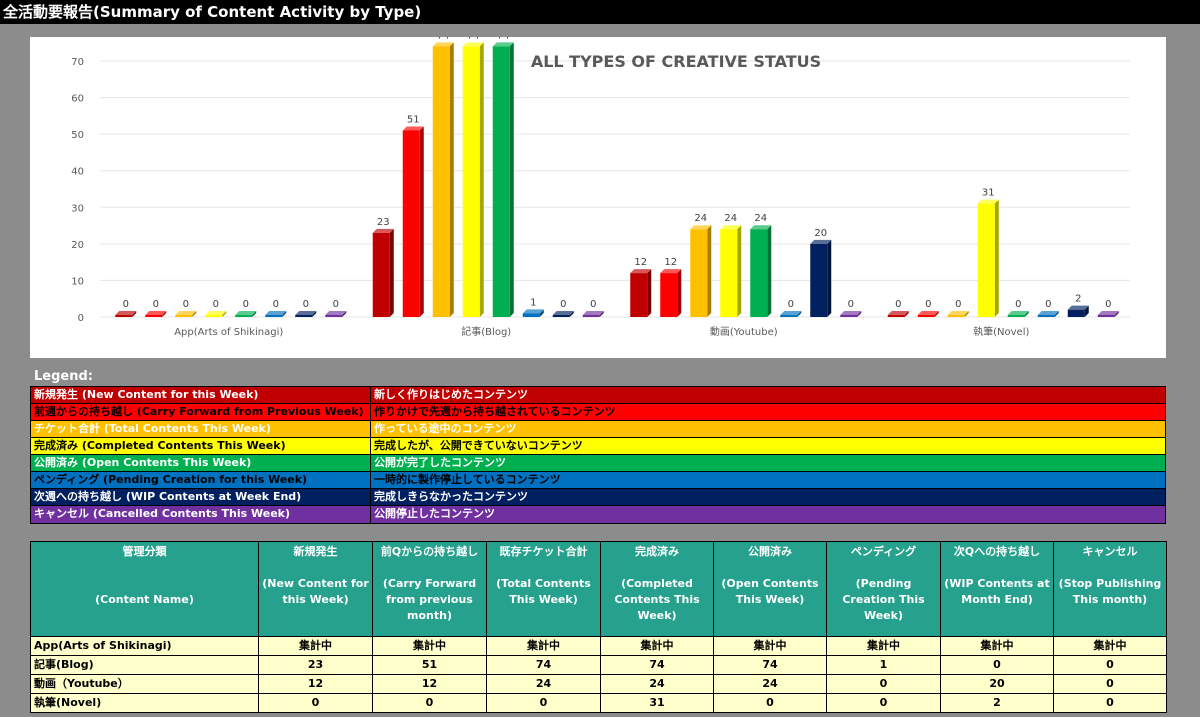 The height and width of the screenshot is (717, 1200). Describe the element at coordinates (503, 39) in the screenshot. I see `data-label: 74` at that location.